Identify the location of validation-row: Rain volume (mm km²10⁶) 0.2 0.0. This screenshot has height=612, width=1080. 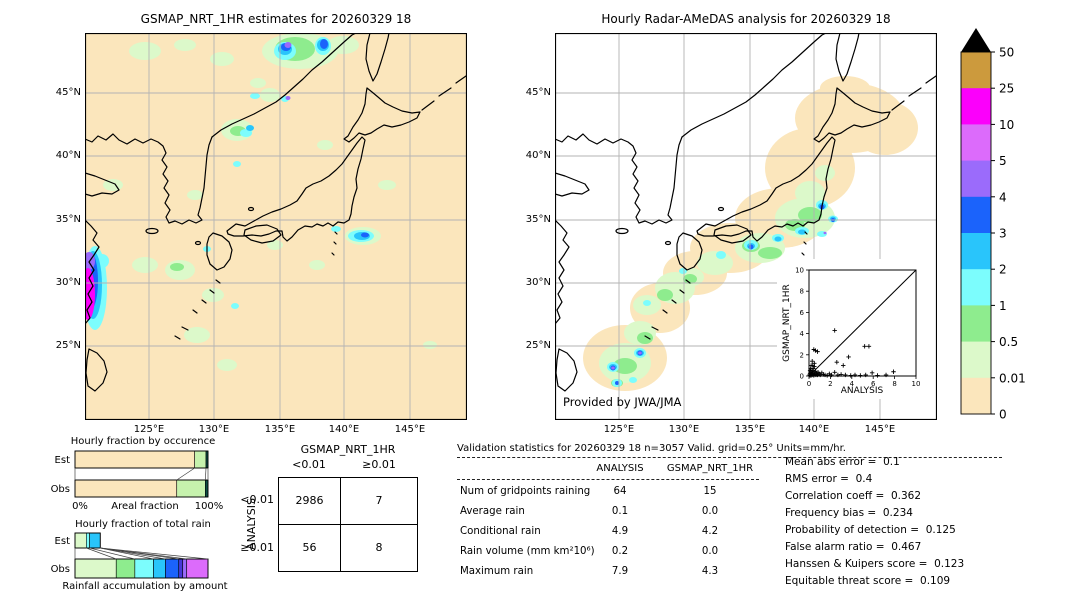
(732, 554).